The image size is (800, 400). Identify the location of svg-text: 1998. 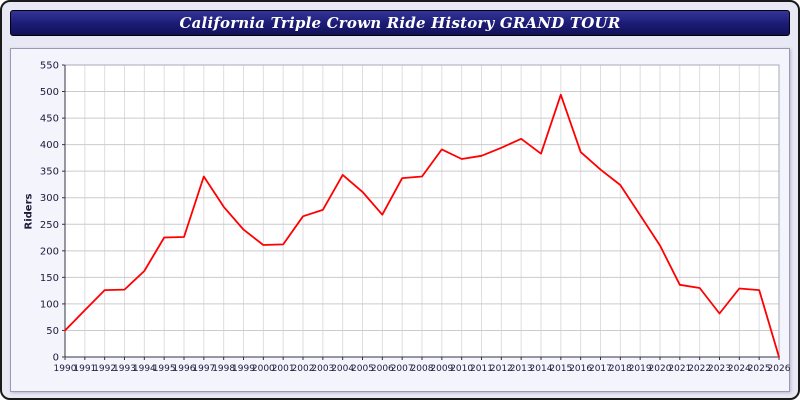
(223, 369).